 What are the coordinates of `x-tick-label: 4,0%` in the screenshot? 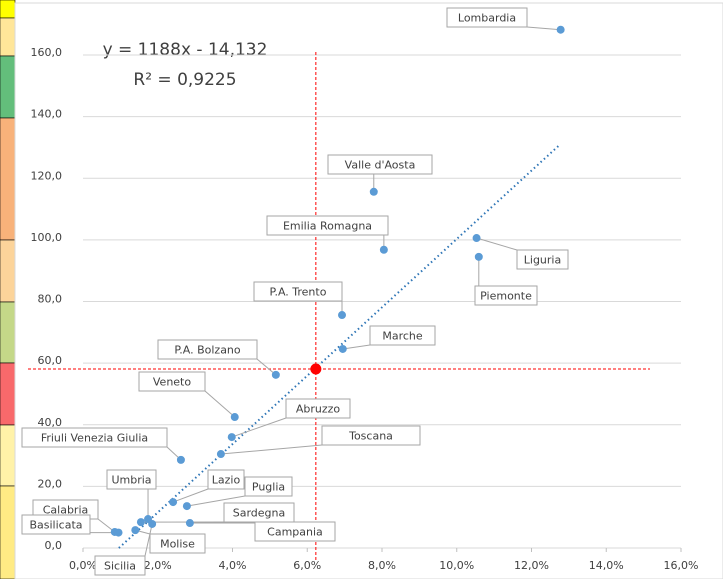 It's located at (233, 565).